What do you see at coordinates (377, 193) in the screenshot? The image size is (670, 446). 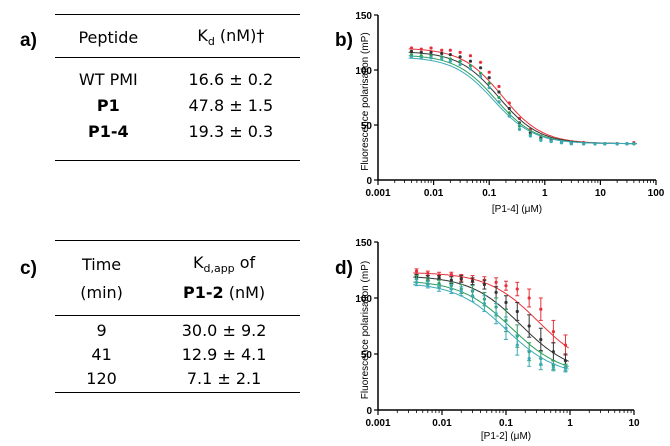 I see `x-tick-label: 0.001` at bounding box center [377, 193].